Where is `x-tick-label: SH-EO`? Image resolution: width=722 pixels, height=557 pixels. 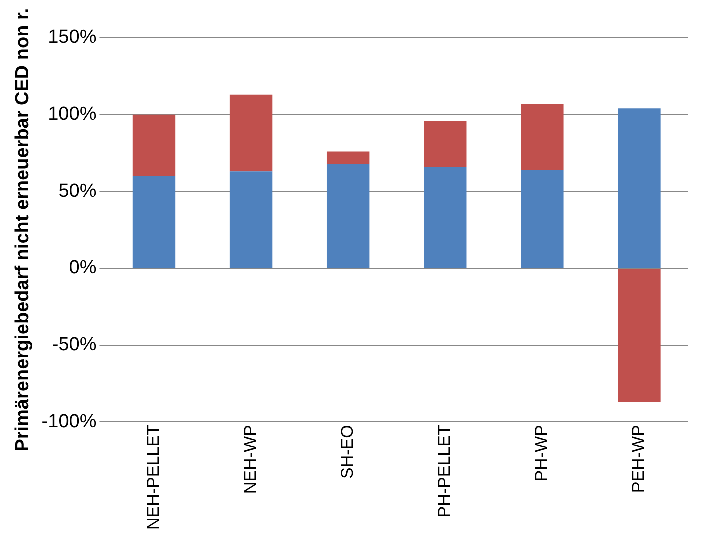 x-tick-label: SH-EO is located at coordinates (348, 452).